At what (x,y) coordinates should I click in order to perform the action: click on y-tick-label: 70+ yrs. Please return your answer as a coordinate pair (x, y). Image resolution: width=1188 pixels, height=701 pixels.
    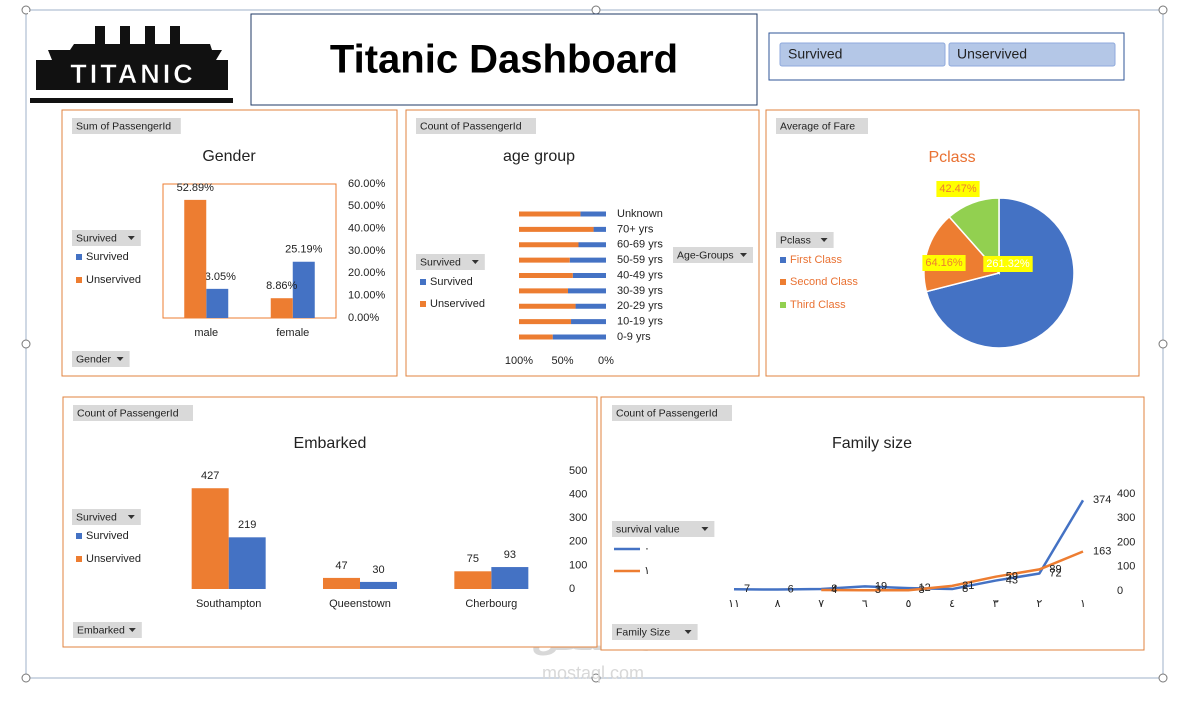
    Looking at the image, I should click on (635, 229).